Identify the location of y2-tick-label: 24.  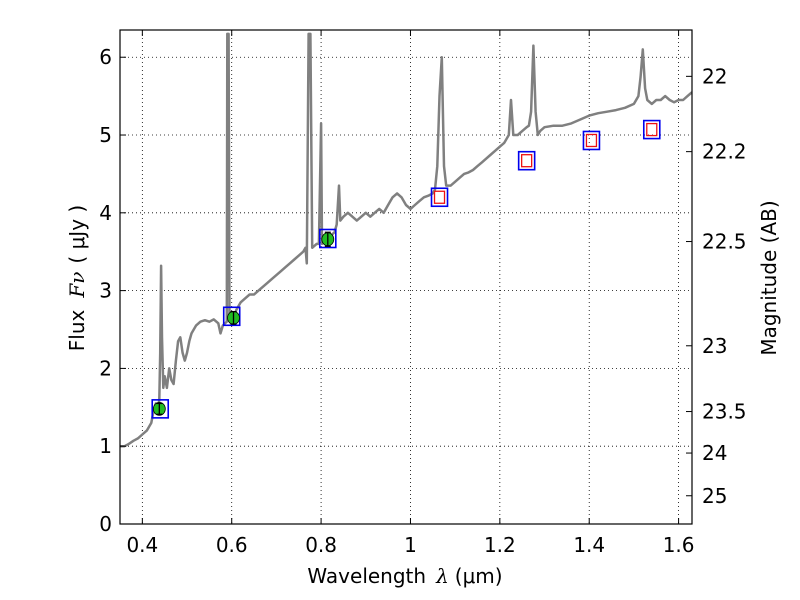
(714, 453).